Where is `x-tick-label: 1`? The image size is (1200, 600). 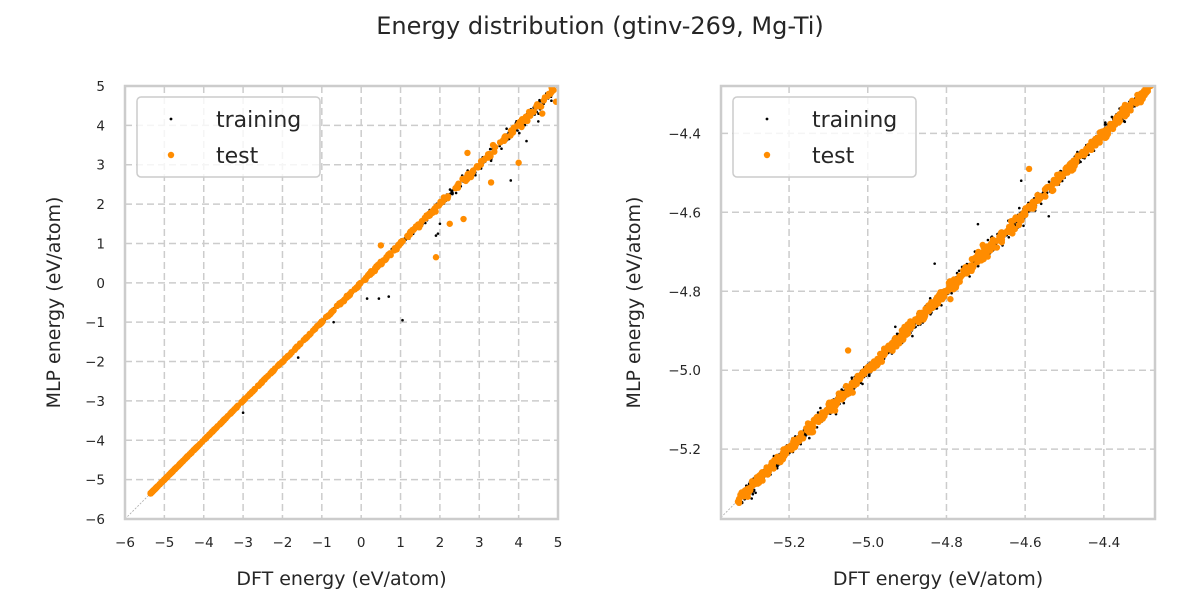
x-tick-label: 1 is located at coordinates (400, 543).